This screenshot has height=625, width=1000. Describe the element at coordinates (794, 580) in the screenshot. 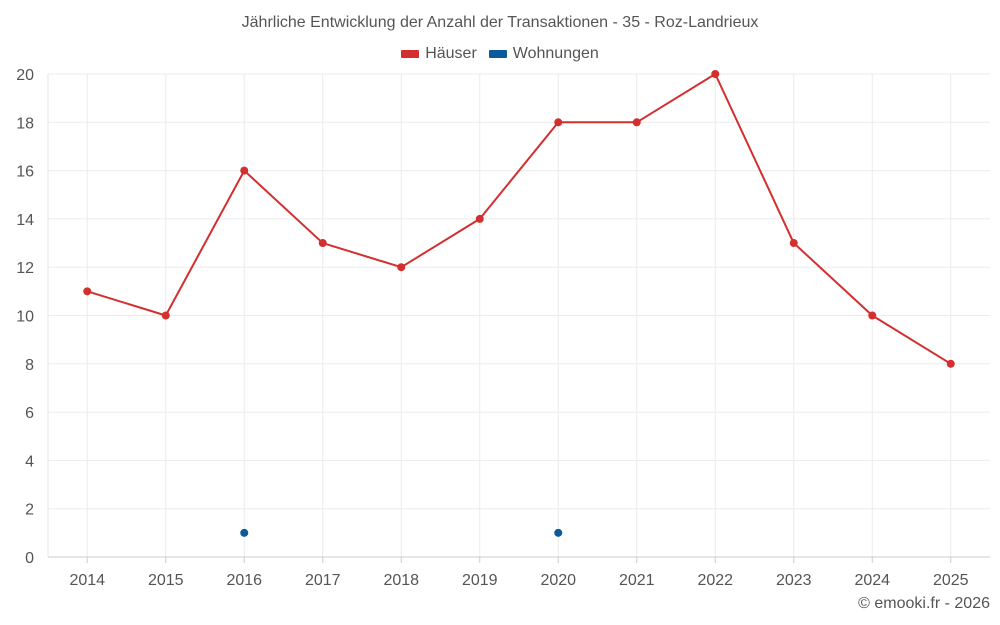

I see `x-tick-label: 2023` at that location.